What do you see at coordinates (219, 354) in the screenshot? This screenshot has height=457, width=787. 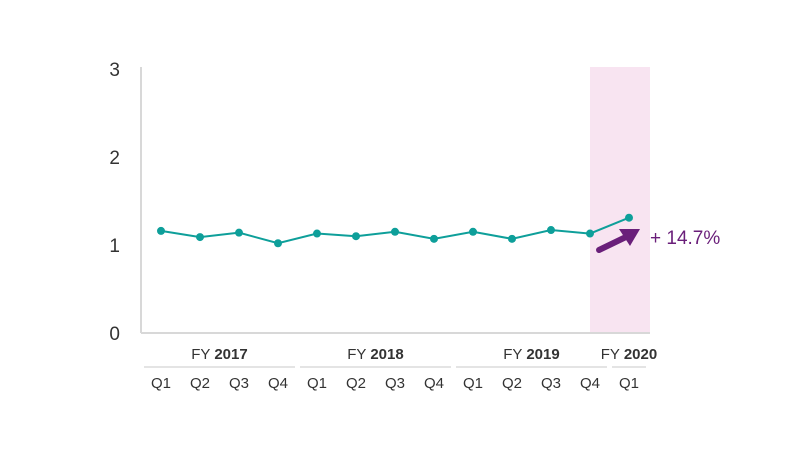 I see `group-label: FY 2017` at bounding box center [219, 354].